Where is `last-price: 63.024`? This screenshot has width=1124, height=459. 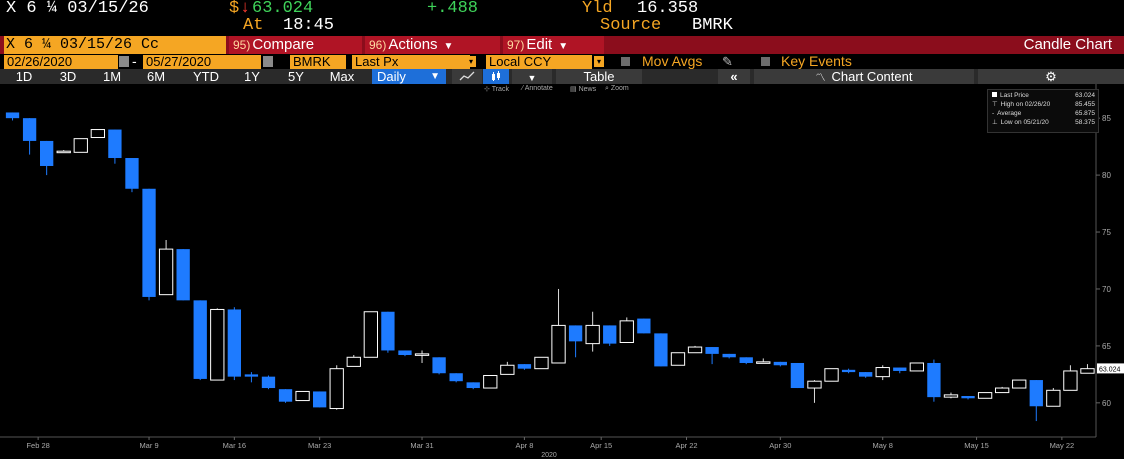
last-price: 63.024 is located at coordinates (283, 9).